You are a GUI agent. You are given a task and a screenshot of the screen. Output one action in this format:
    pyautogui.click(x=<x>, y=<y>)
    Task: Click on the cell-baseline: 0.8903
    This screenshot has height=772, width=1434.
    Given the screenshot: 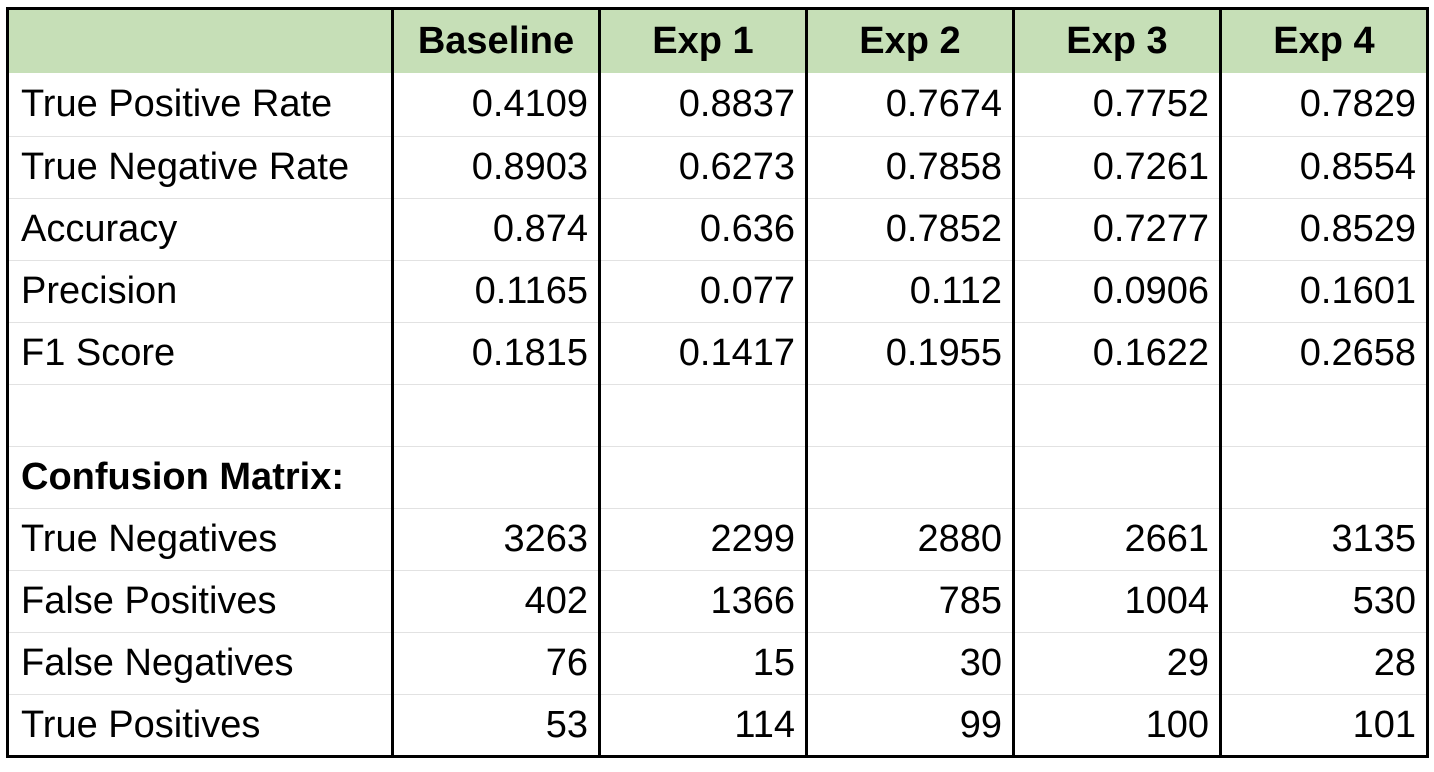 What is the action you would take?
    pyautogui.click(x=495, y=167)
    